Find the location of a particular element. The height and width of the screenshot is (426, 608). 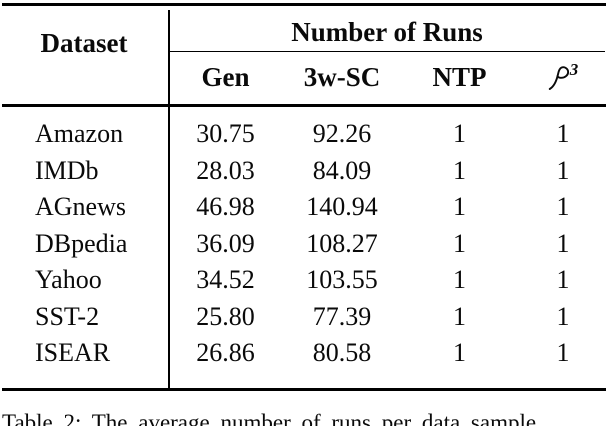

cell-gen: 36.09 is located at coordinates (225, 243).